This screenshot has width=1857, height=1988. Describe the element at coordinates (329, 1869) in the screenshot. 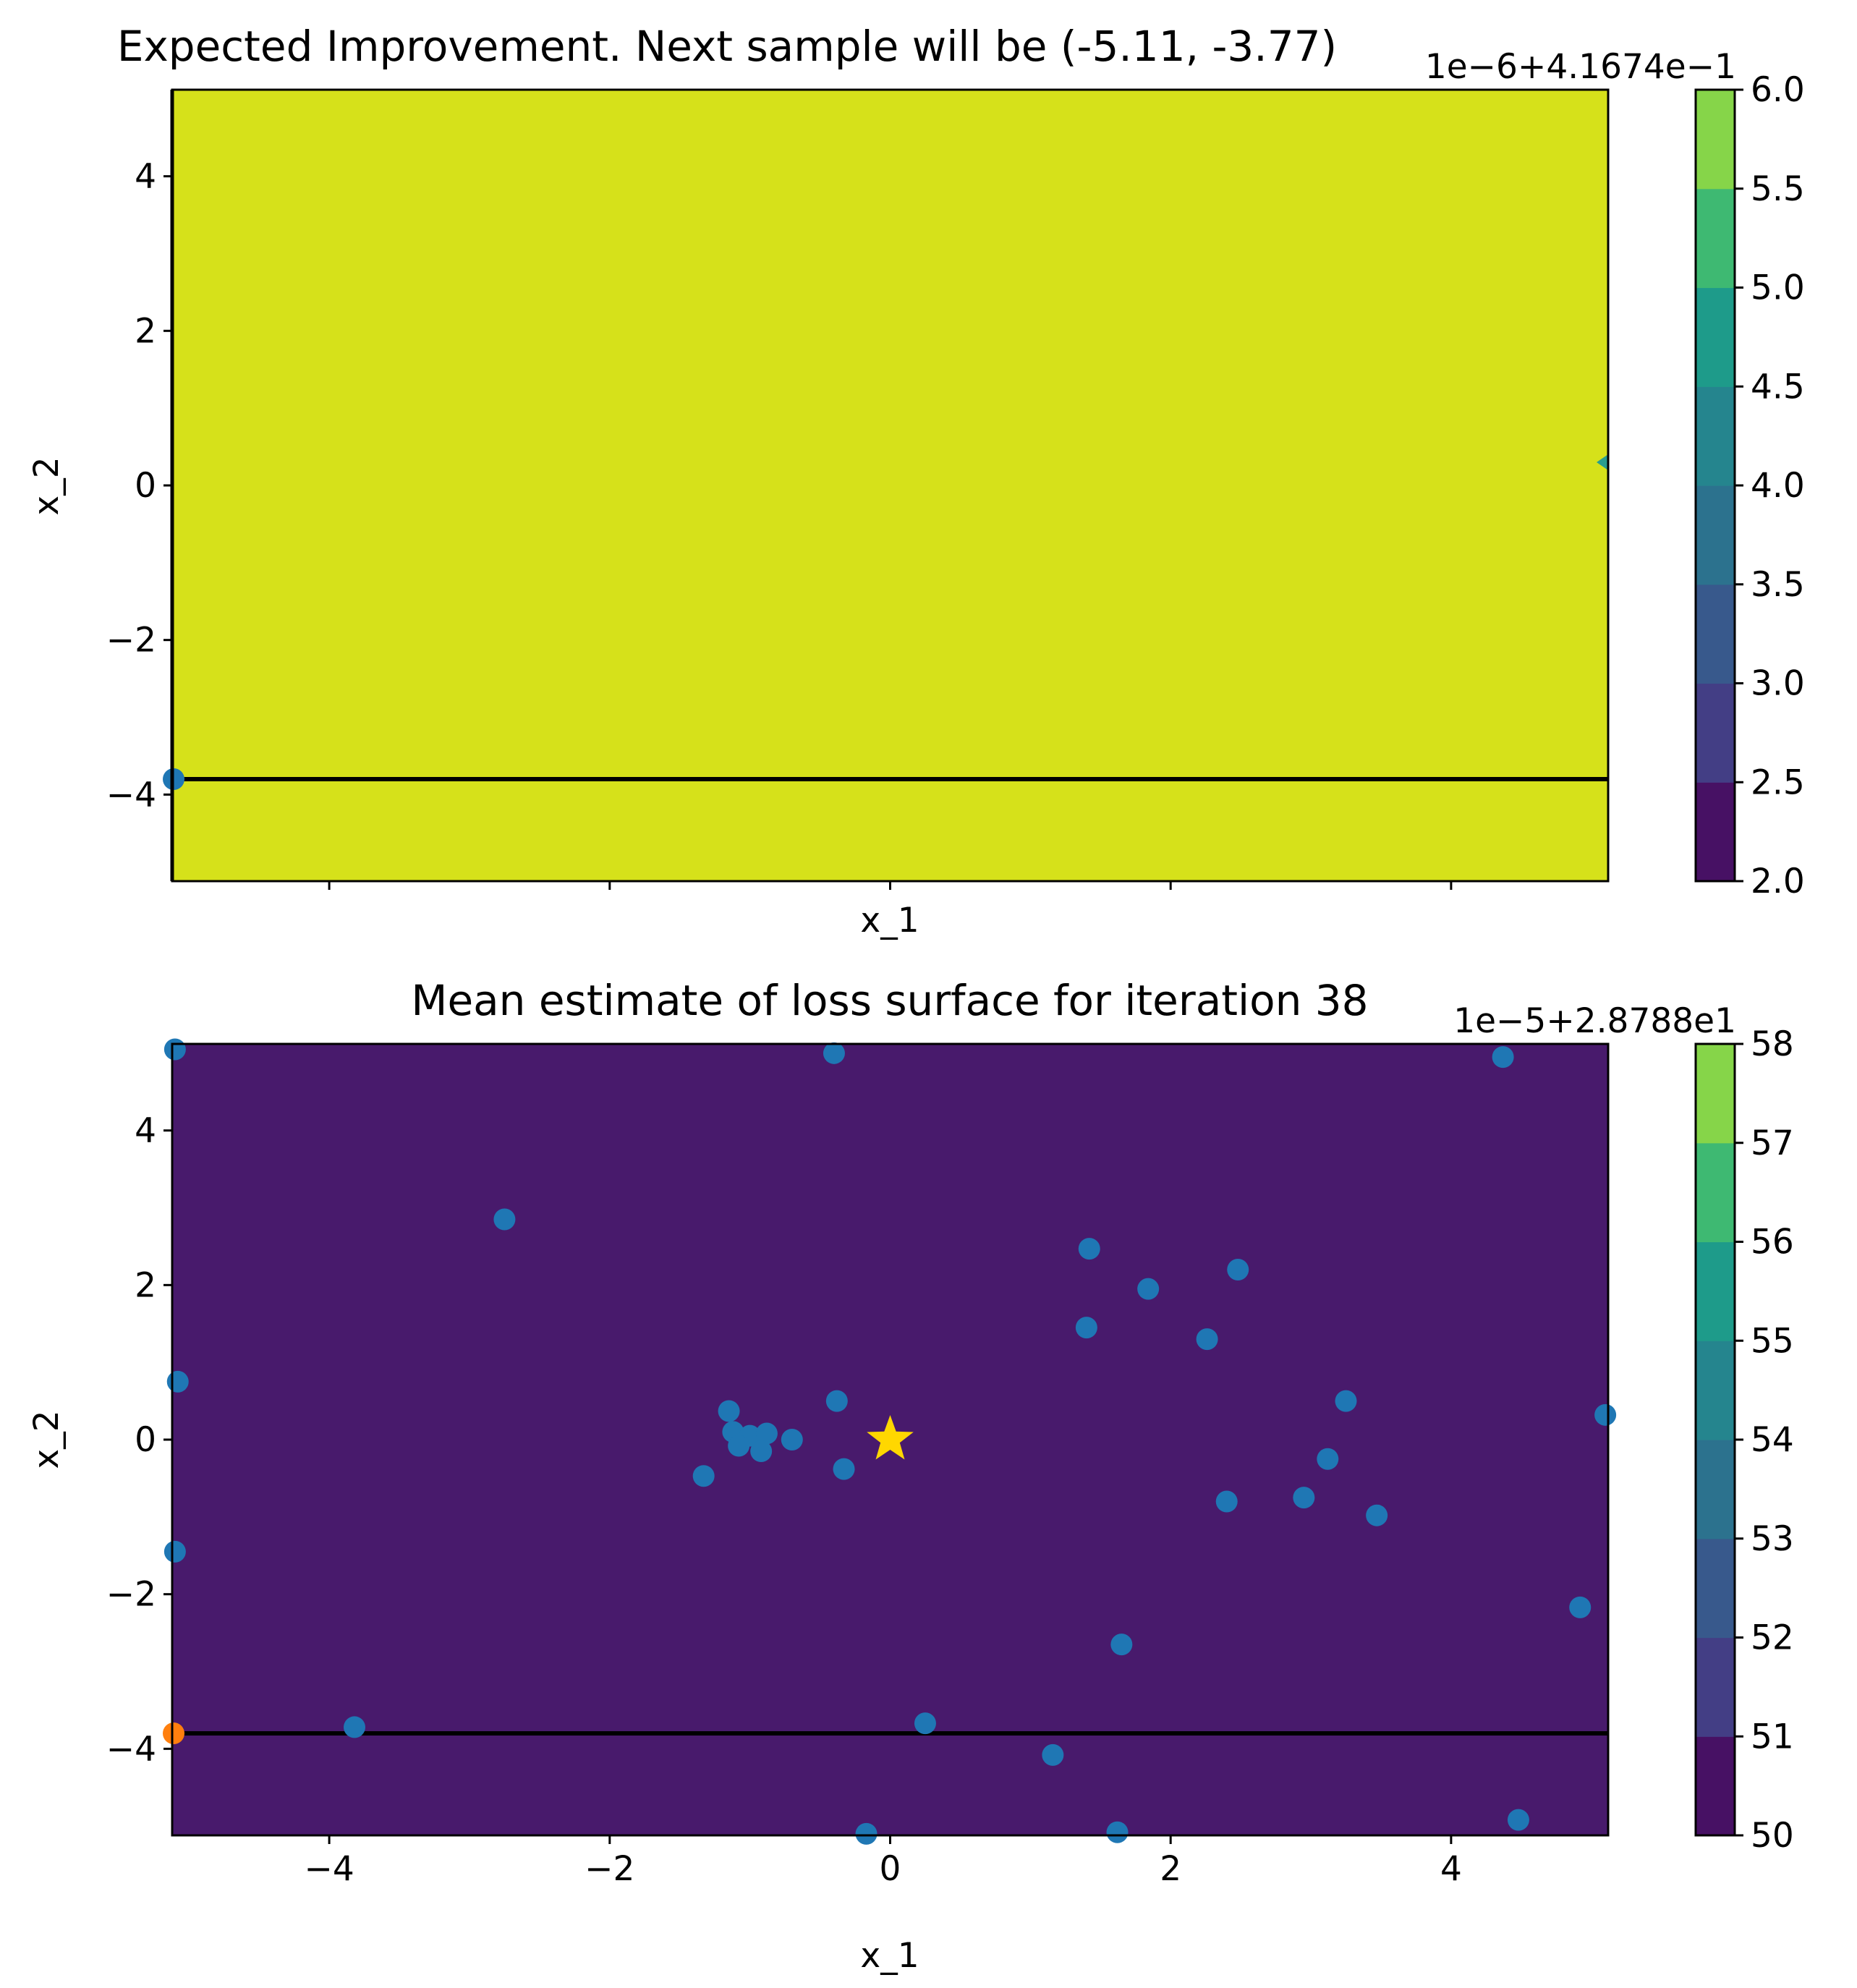

I see `mean-x-tick-label: −4` at that location.